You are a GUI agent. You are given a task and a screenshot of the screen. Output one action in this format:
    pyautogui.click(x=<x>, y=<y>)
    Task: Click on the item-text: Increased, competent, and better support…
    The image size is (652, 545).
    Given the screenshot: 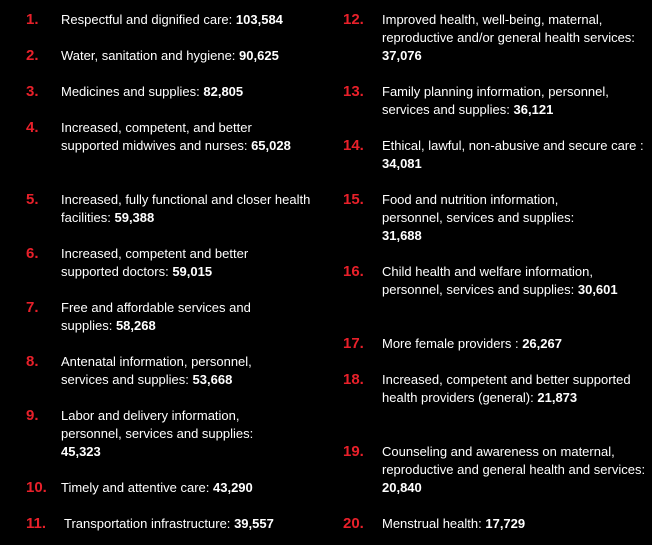 What is the action you would take?
    pyautogui.click(x=177, y=137)
    